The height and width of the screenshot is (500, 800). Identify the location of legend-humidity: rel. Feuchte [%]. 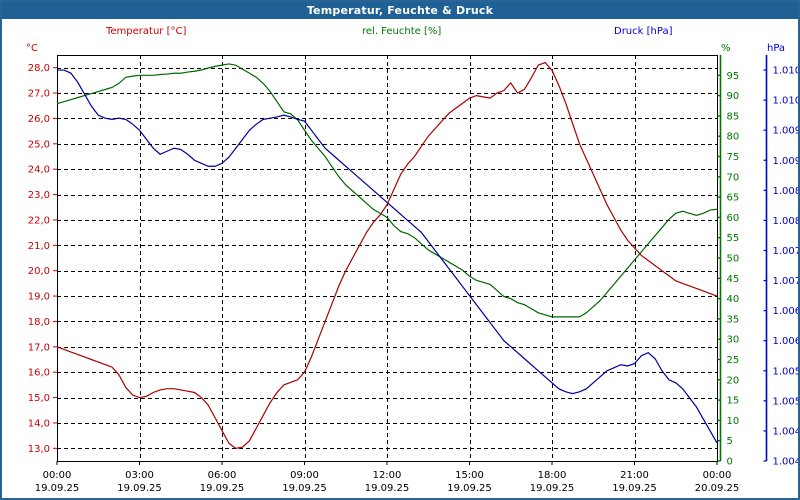
(402, 31).